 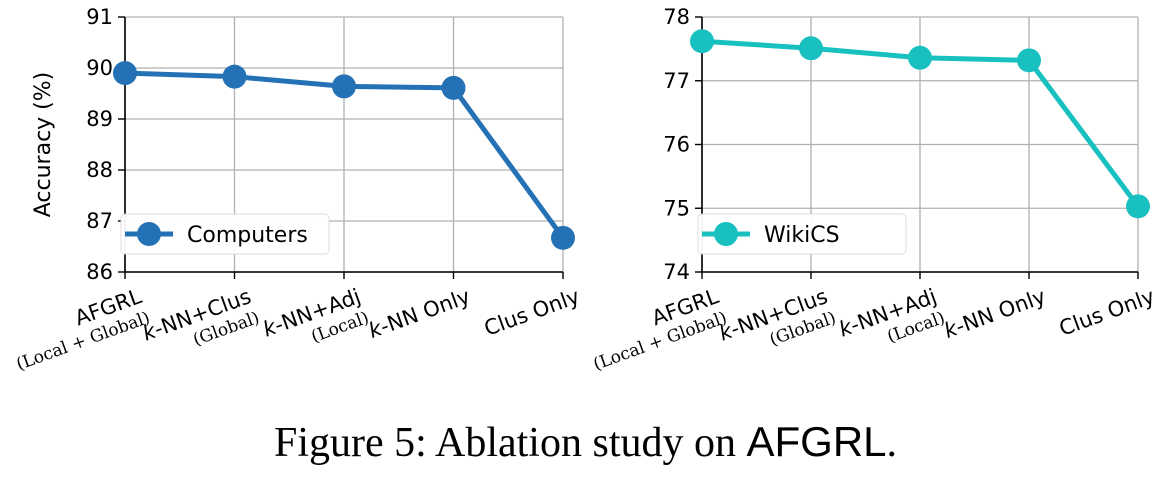 What do you see at coordinates (99, 68) in the screenshot?
I see `y-tick-label: 90` at bounding box center [99, 68].